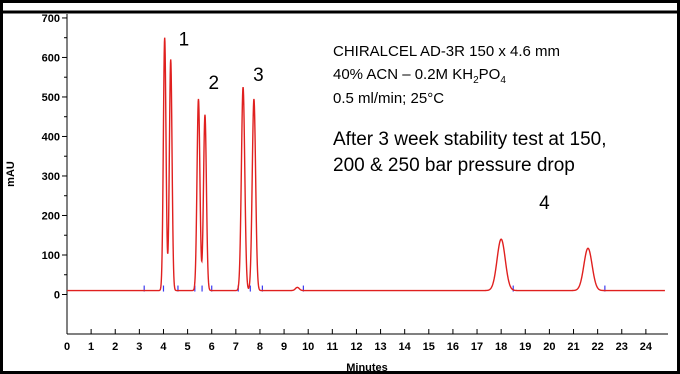  I want to click on x-tick-label: 2, so click(115, 347).